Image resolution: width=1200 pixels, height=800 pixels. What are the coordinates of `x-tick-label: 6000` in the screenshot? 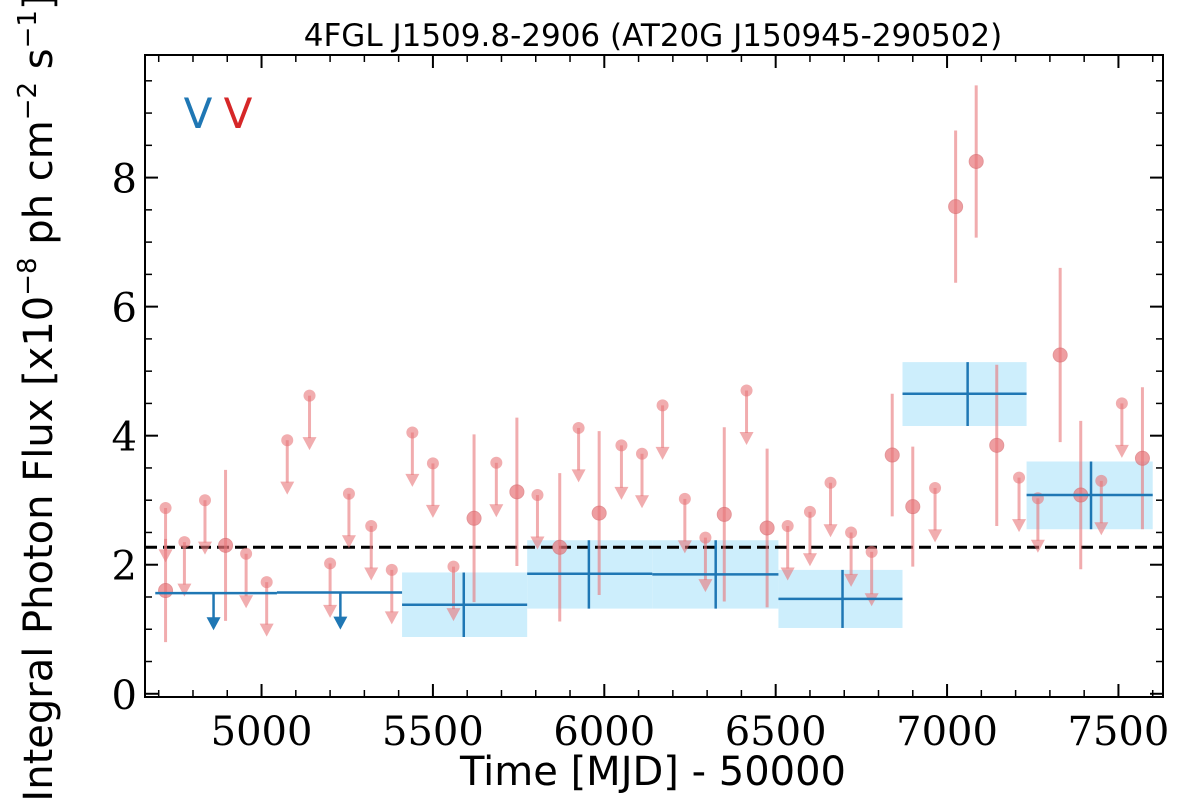 It's located at (604, 732).